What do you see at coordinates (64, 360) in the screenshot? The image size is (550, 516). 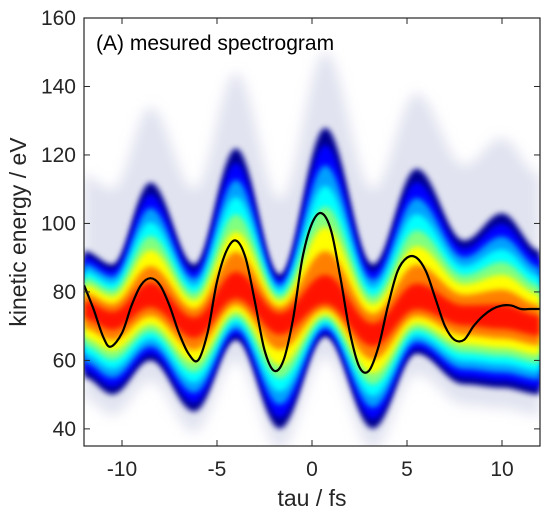 I see `y-tick-label: 60` at bounding box center [64, 360].